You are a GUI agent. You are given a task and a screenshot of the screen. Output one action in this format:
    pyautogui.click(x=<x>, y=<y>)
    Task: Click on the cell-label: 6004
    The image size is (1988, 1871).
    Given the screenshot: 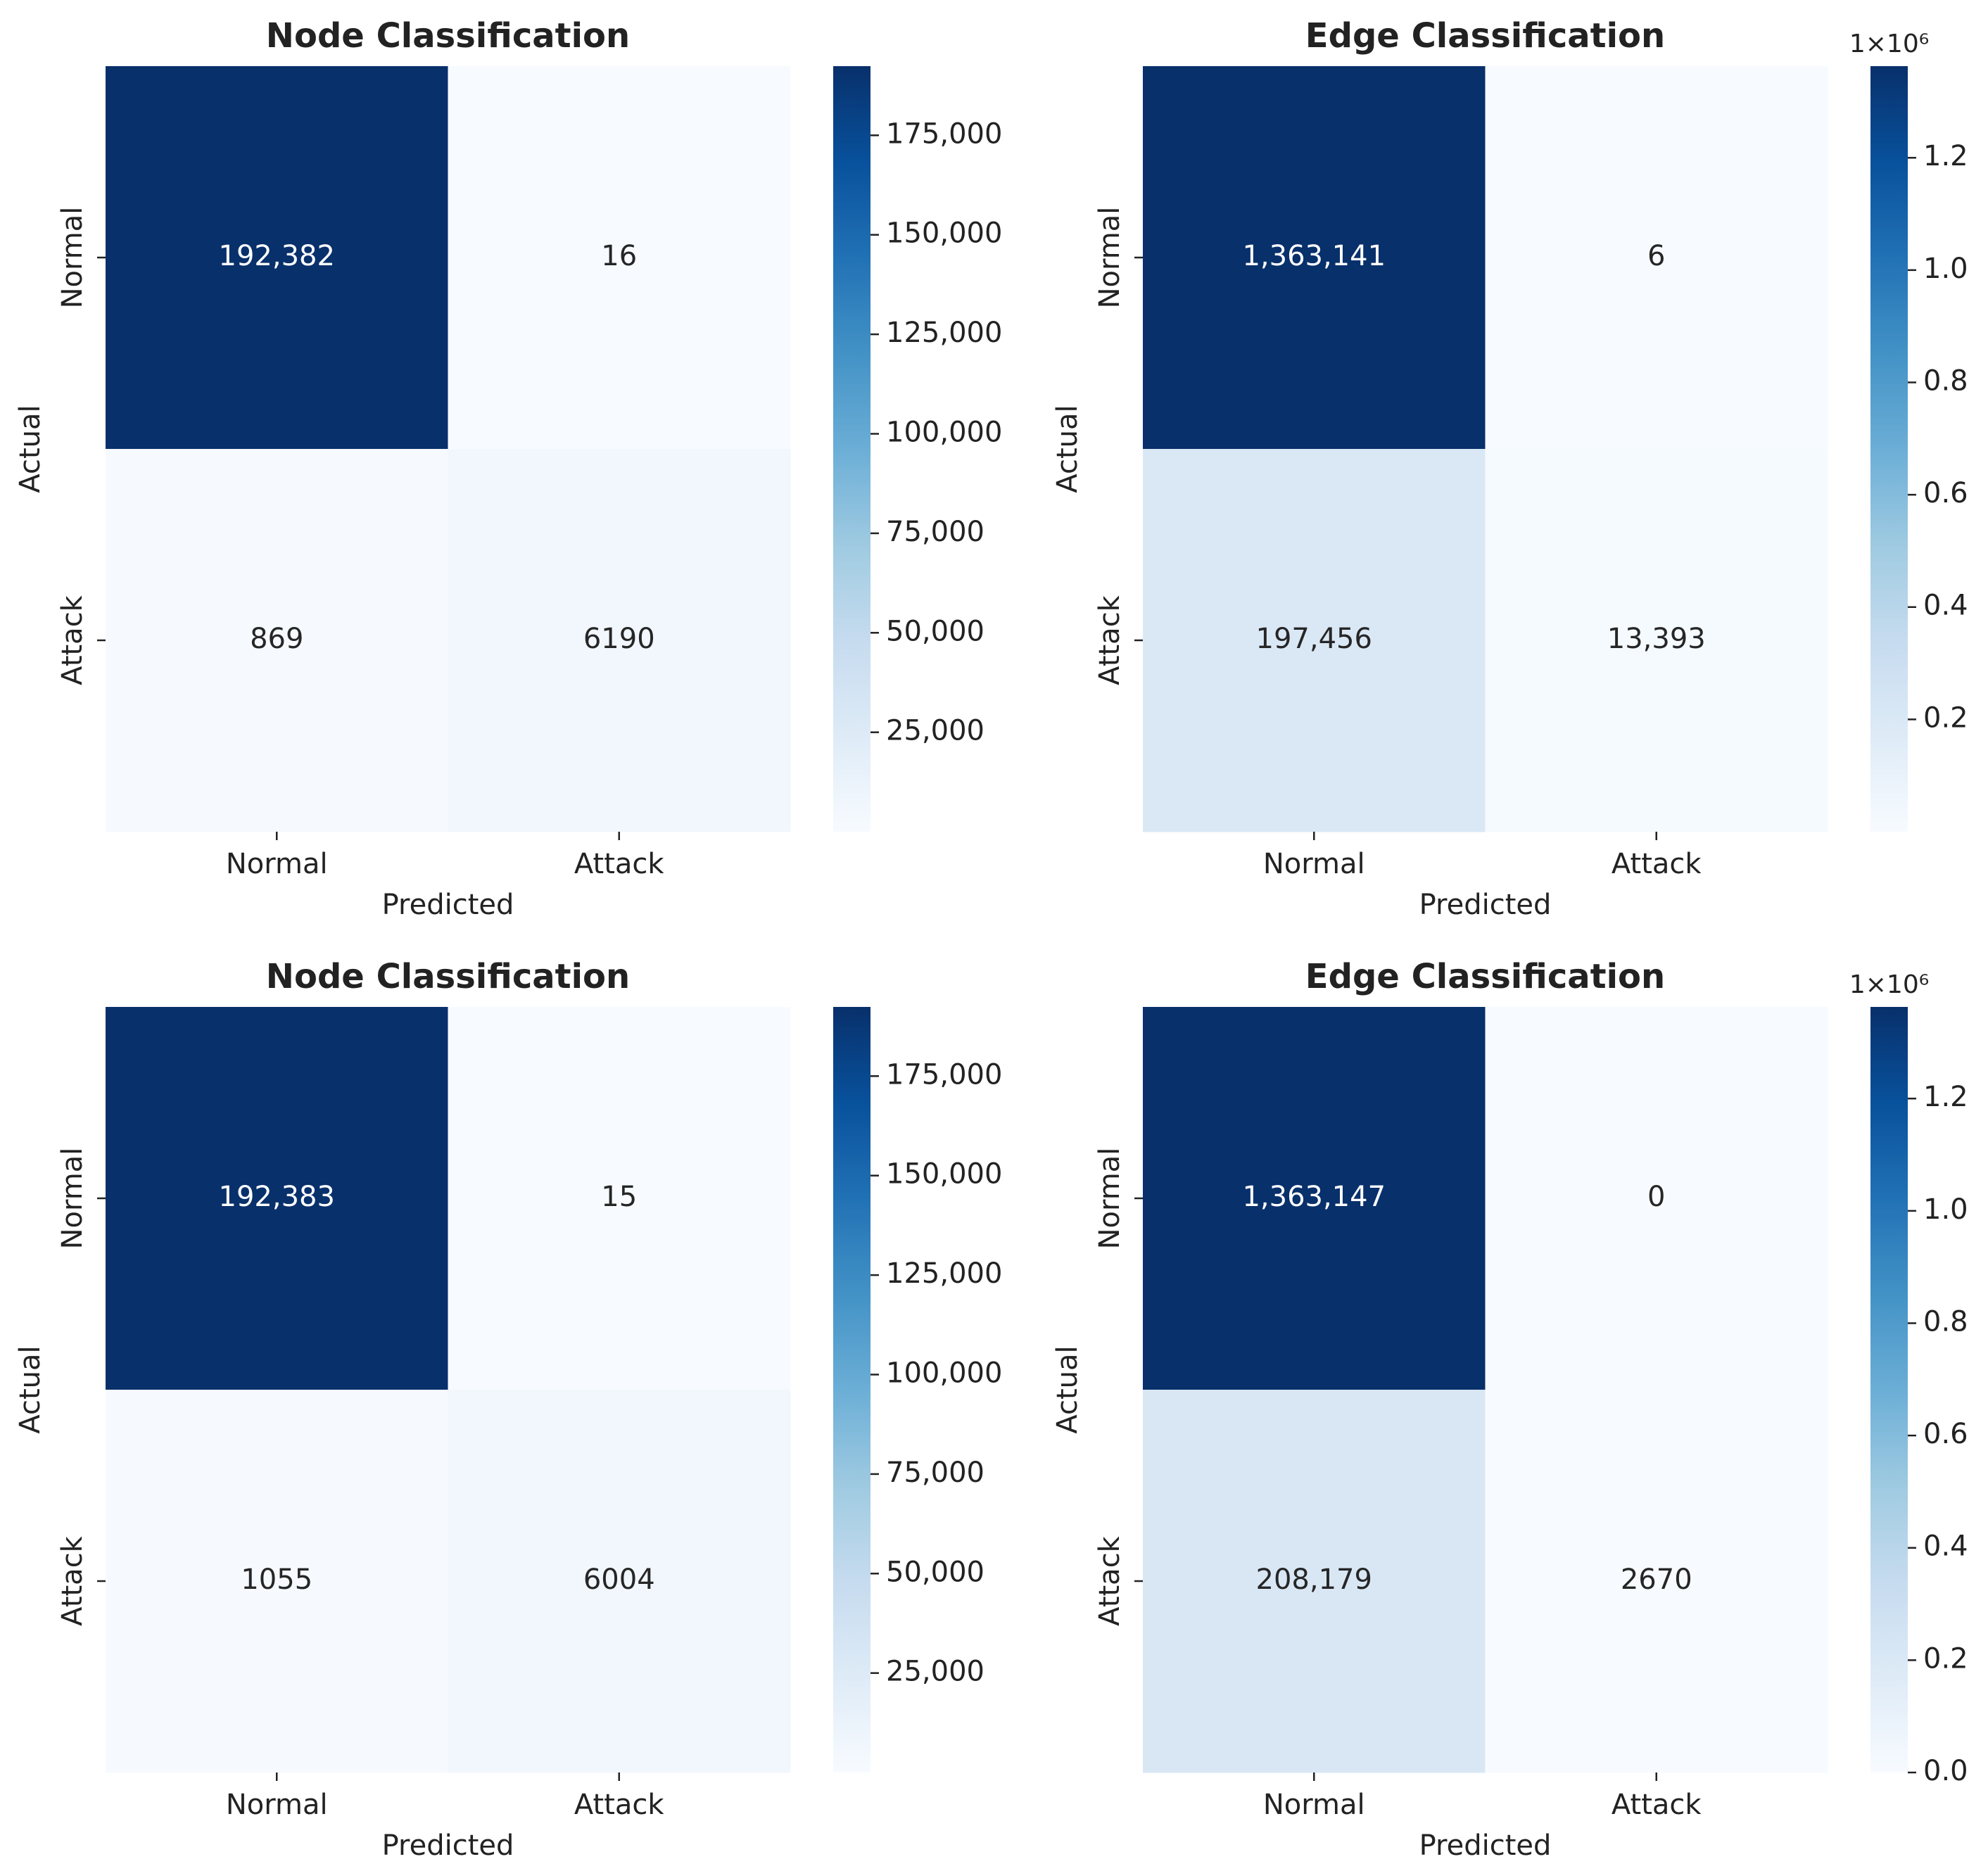 What is the action you would take?
    pyautogui.click(x=619, y=1580)
    